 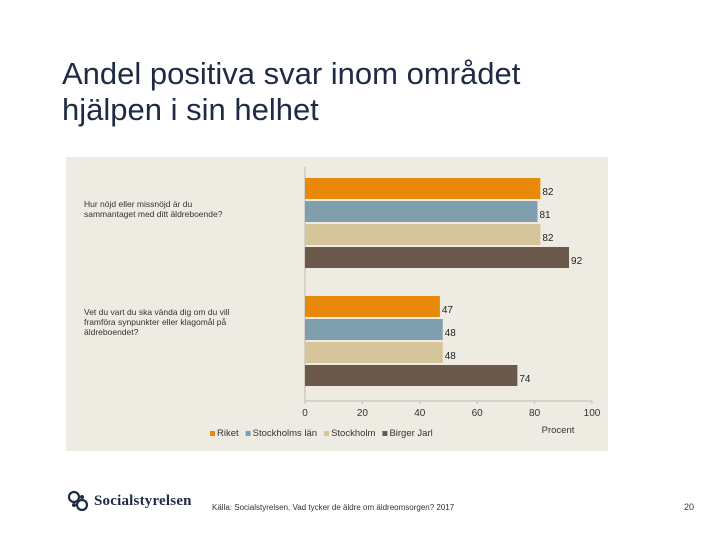 I want to click on x-tick-label: 80, so click(x=535, y=413).